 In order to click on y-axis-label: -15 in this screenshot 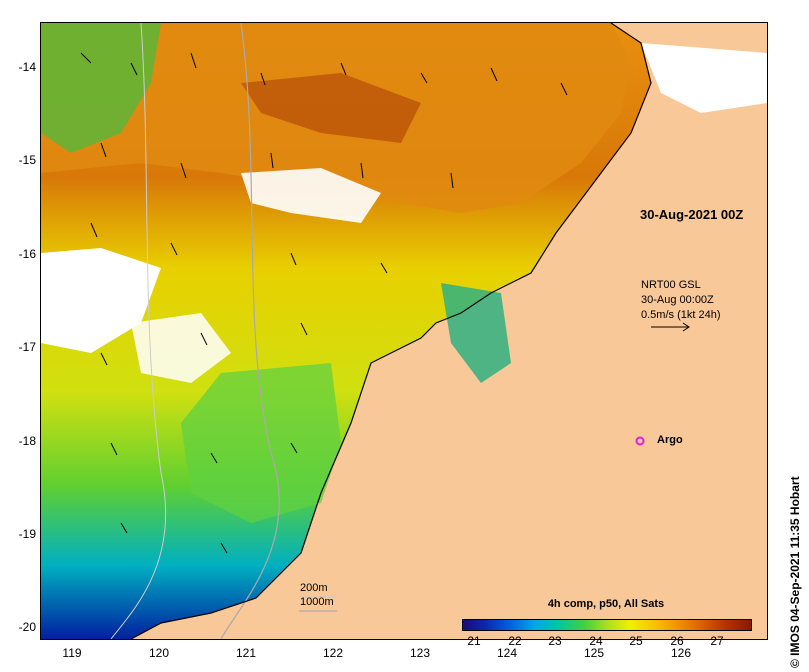, I will do `click(27, 160)`.